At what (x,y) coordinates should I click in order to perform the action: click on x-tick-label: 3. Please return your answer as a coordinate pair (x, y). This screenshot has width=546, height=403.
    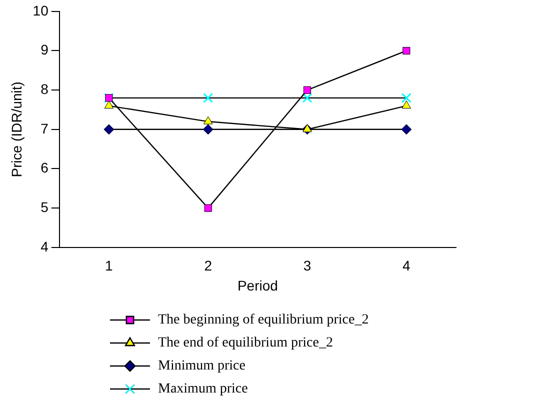
    Looking at the image, I should click on (307, 266).